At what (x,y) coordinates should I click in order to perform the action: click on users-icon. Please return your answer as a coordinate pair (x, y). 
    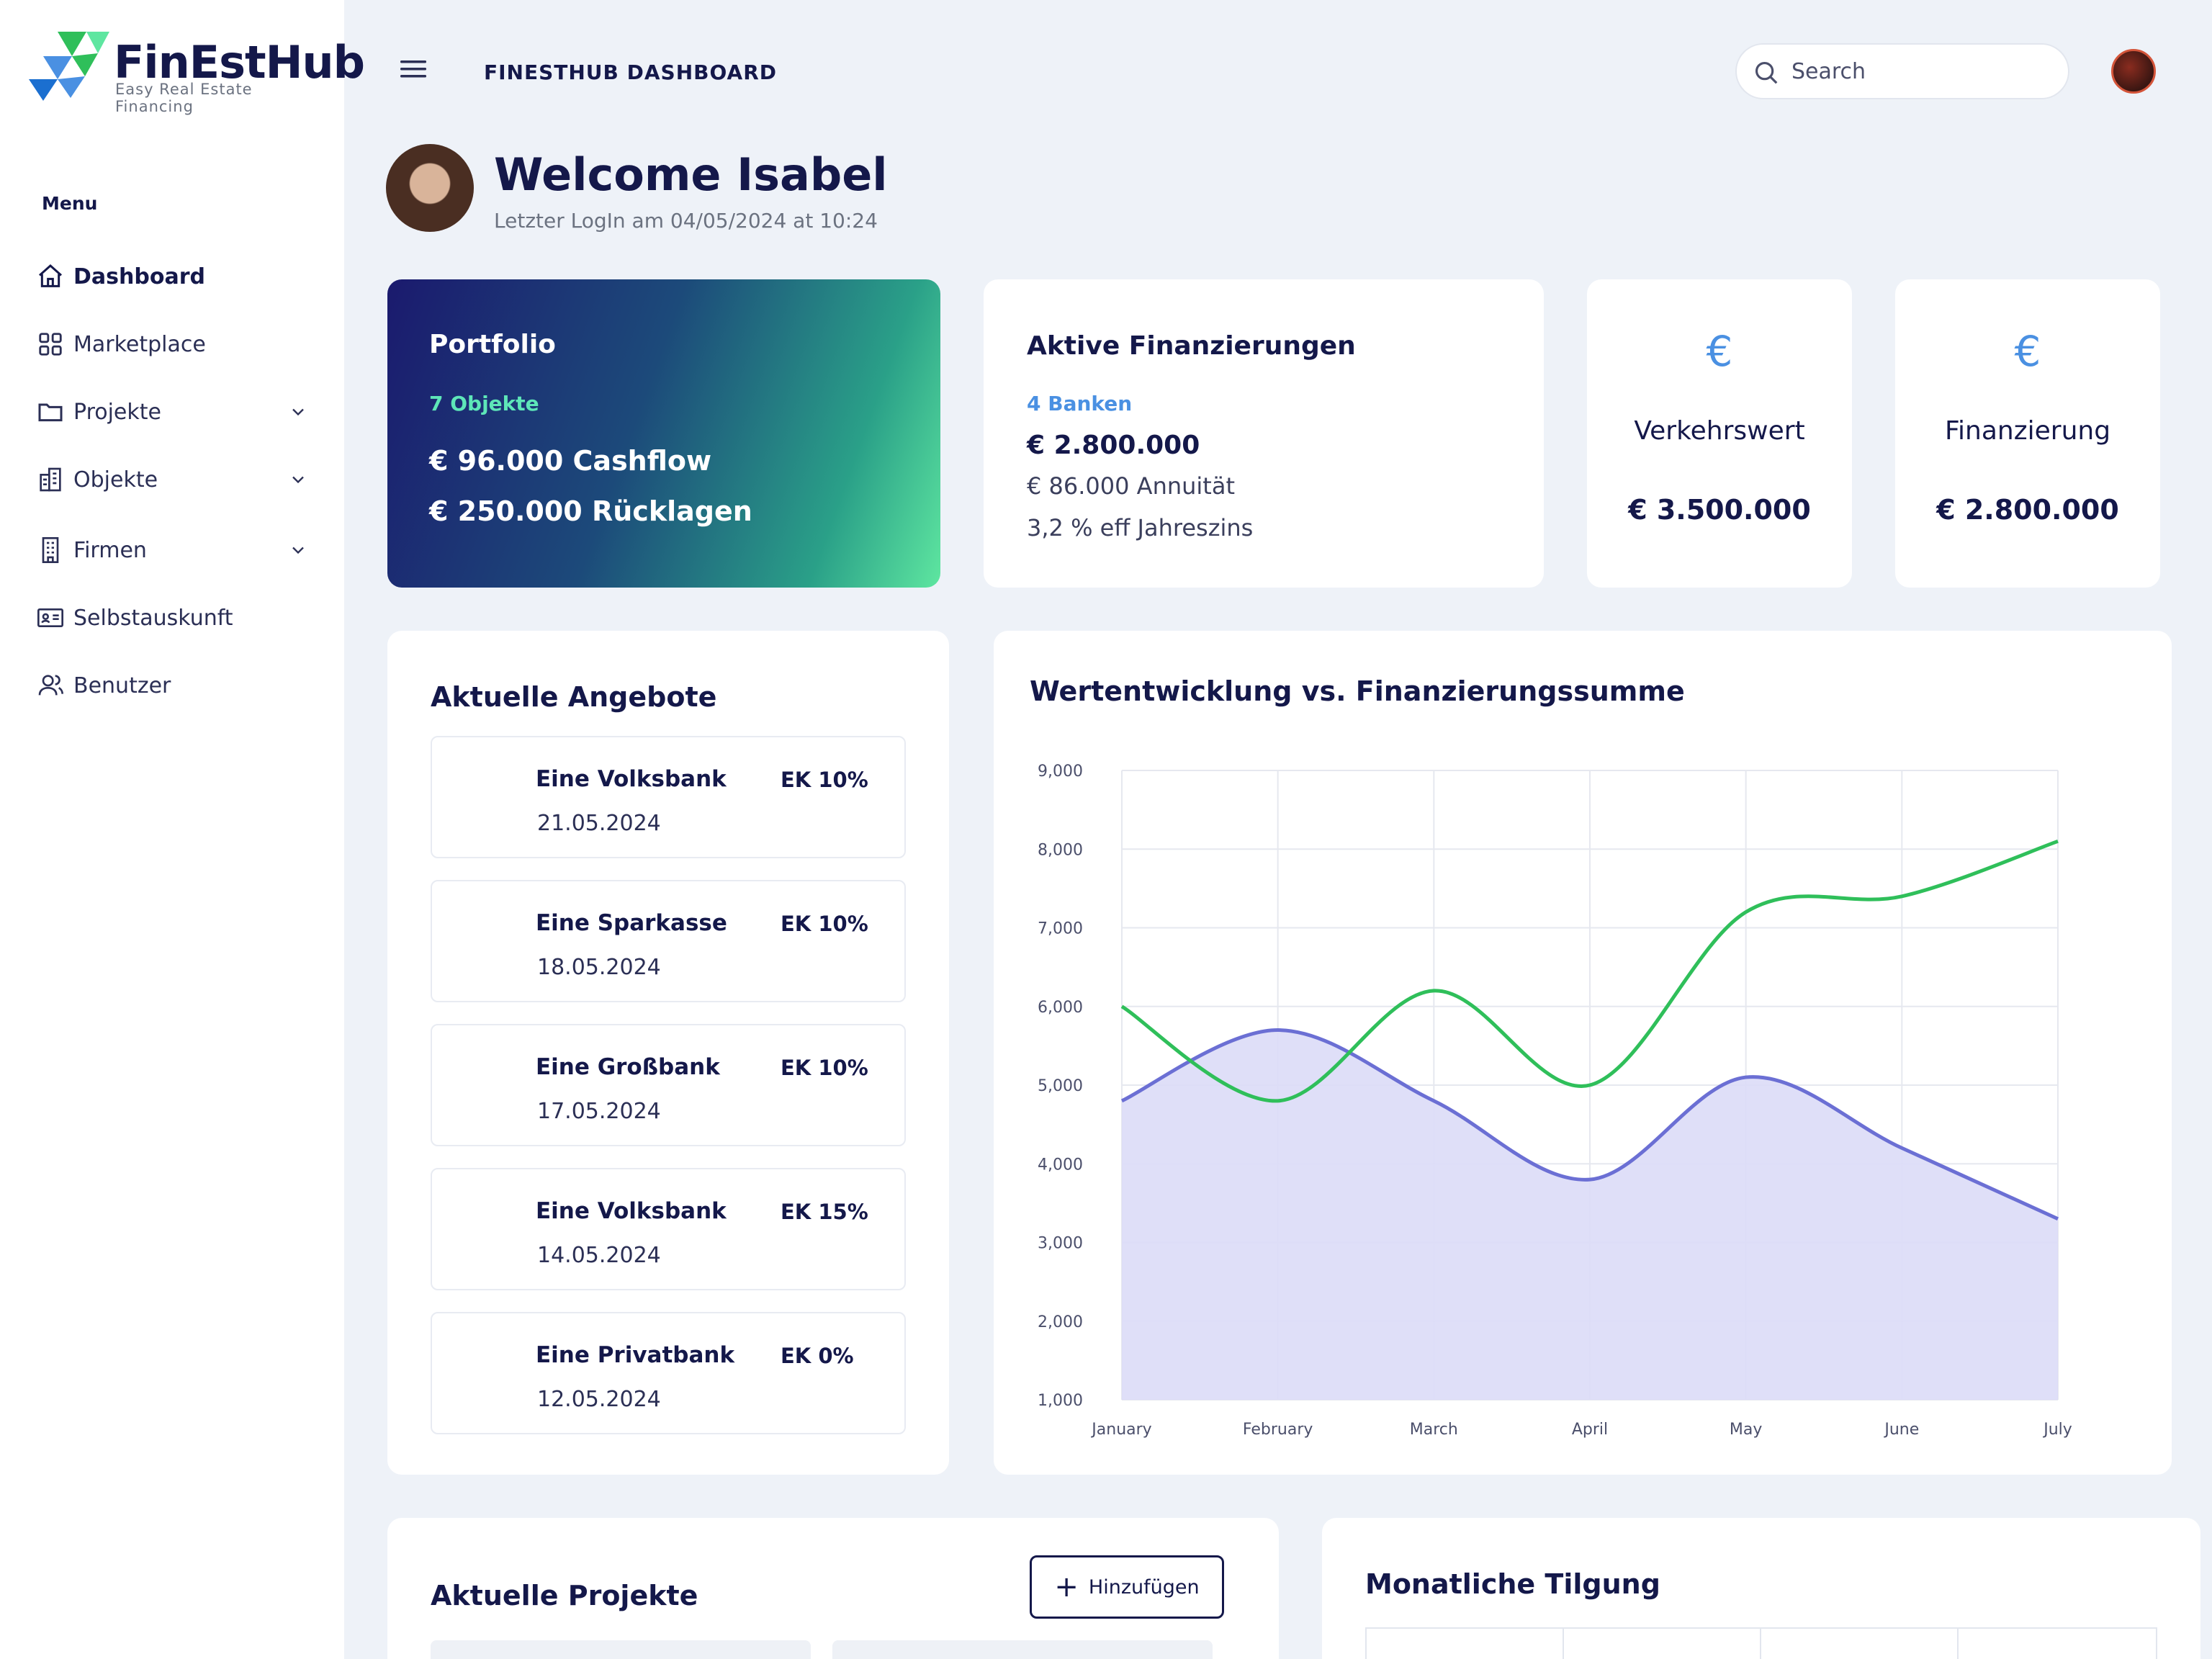
    Looking at the image, I should click on (50, 685).